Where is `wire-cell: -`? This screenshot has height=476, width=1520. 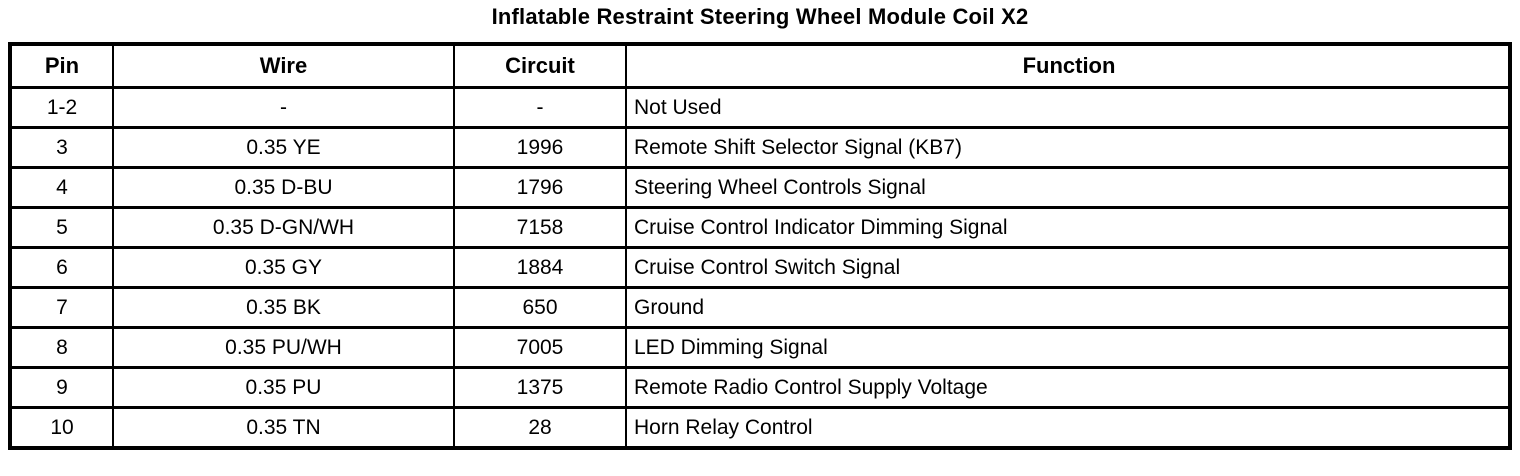 wire-cell: - is located at coordinates (283, 107).